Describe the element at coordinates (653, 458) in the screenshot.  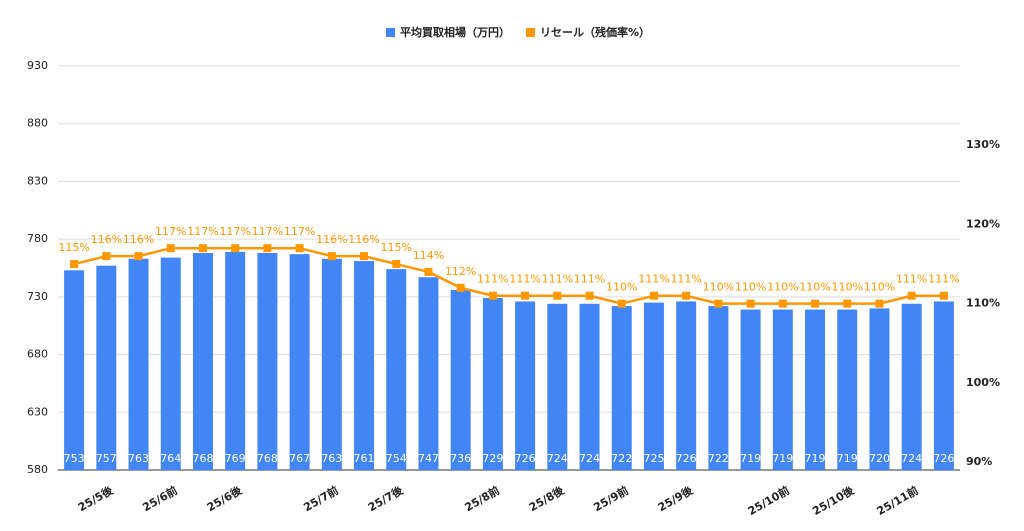
I see `bar-value-label: 725` at that location.